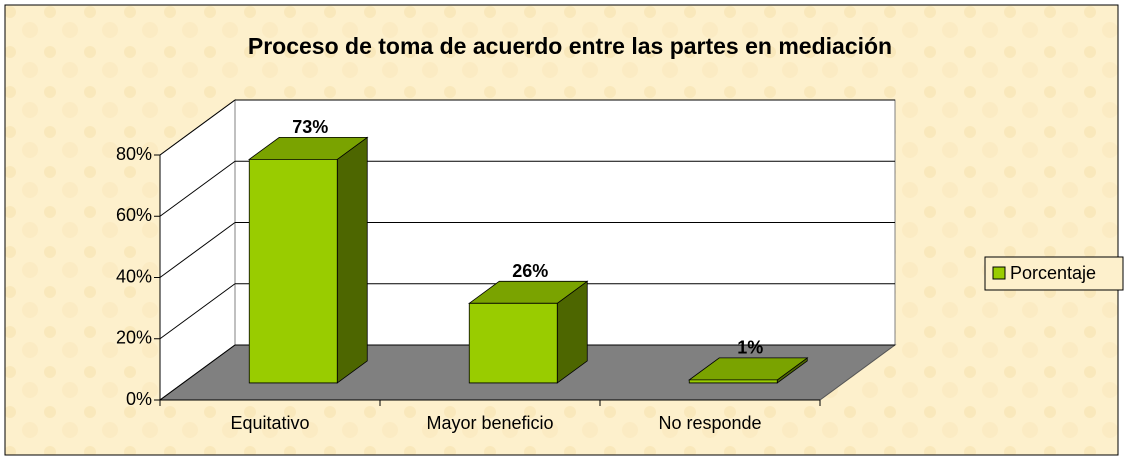 This screenshot has height=459, width=1124. I want to click on y-tick-label: 40%, so click(134, 276).